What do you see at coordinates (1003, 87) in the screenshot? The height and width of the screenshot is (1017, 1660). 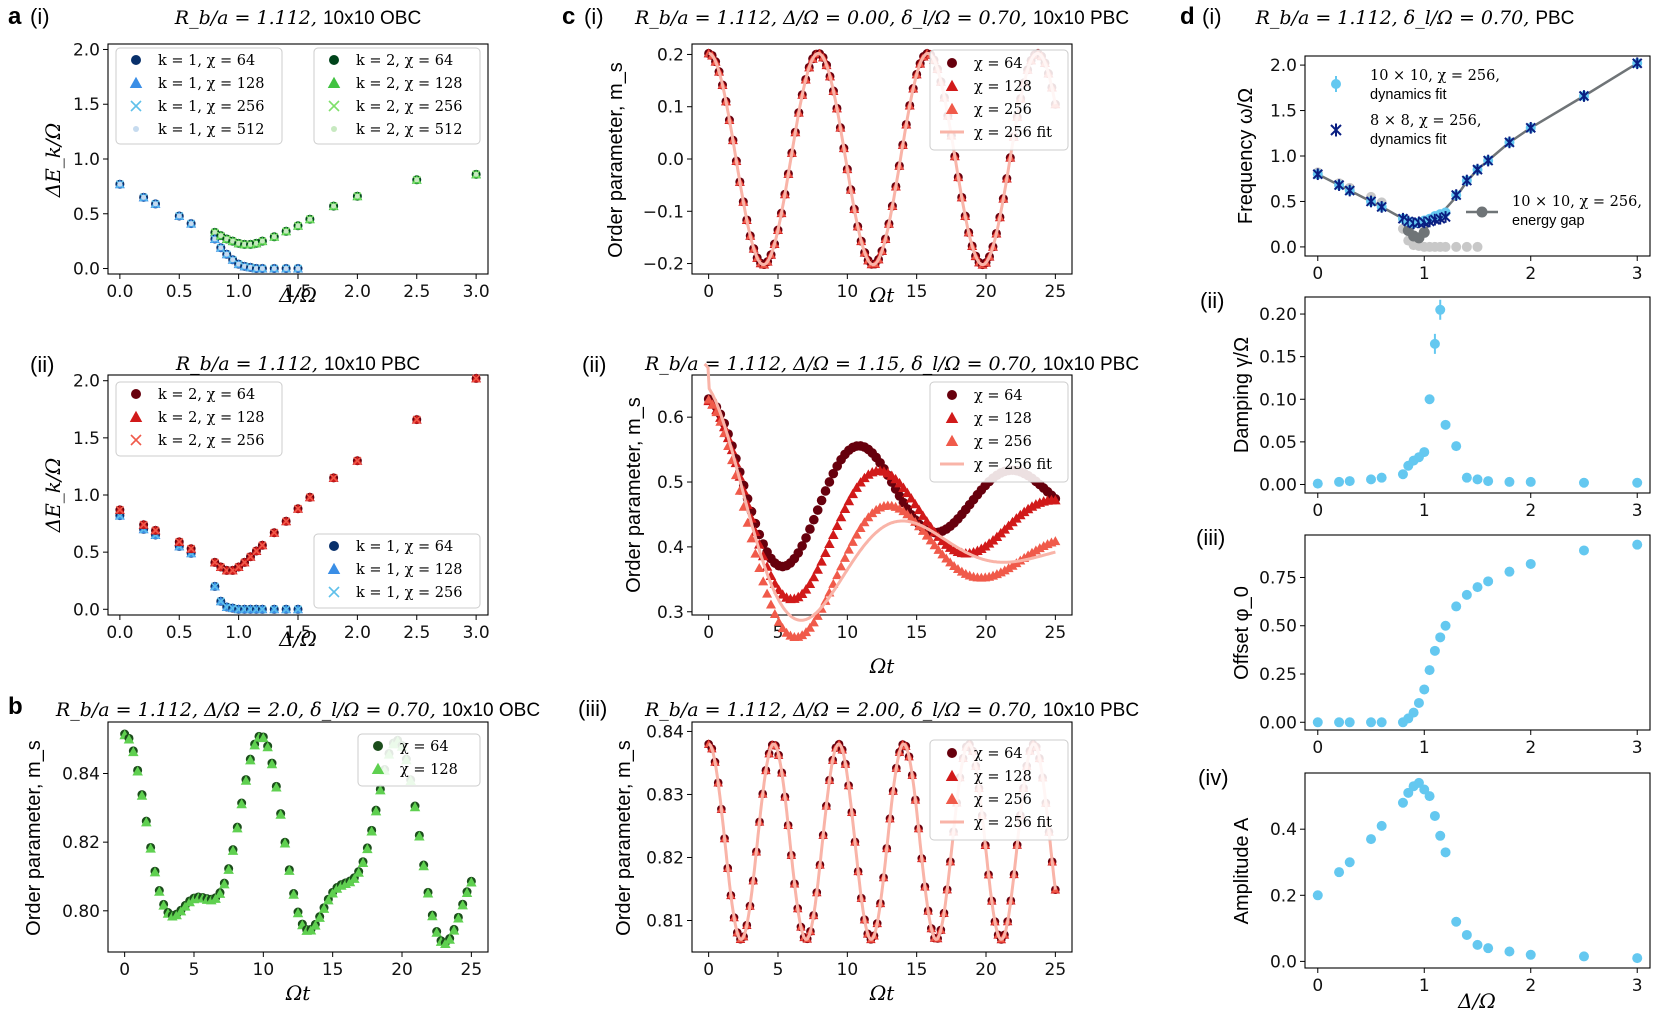 I see `c_i-legend-entry-label: χ = 128` at bounding box center [1003, 87].